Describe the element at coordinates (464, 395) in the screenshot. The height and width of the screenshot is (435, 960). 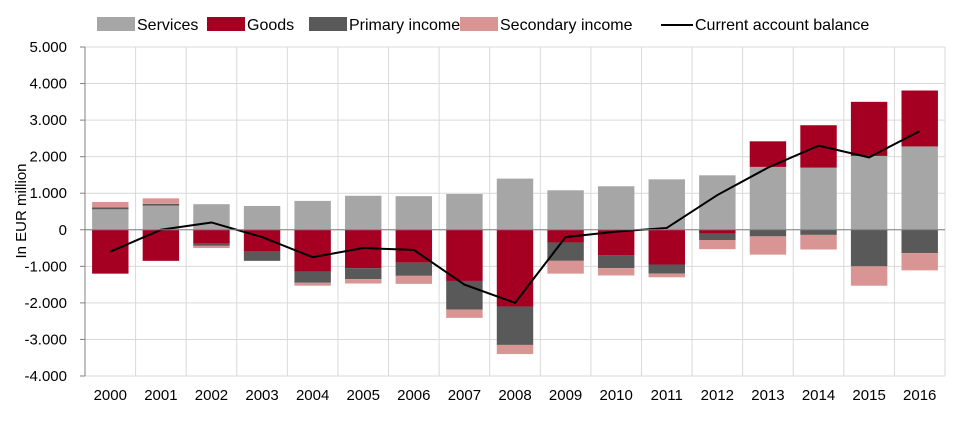
I see `x-tick-label: 2007` at that location.